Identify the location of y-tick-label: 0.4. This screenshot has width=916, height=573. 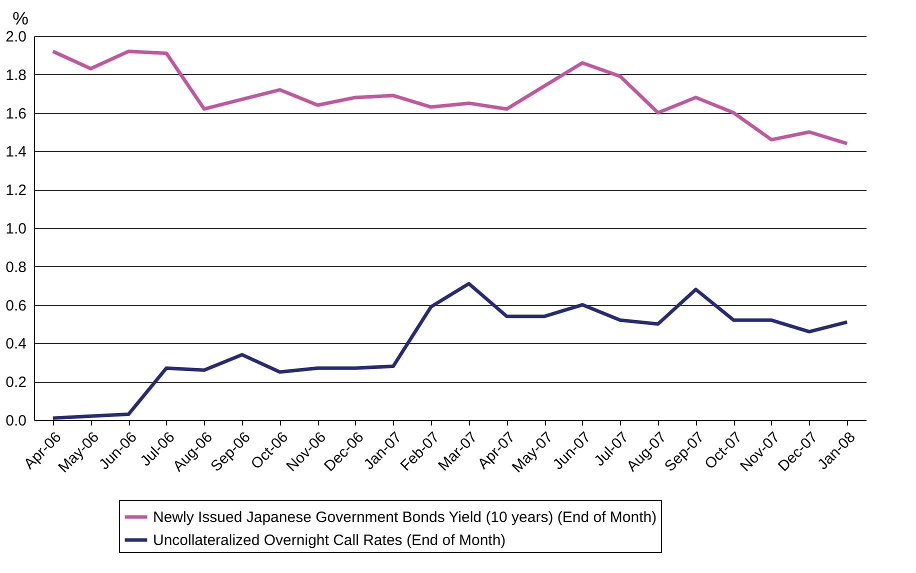
(16, 344).